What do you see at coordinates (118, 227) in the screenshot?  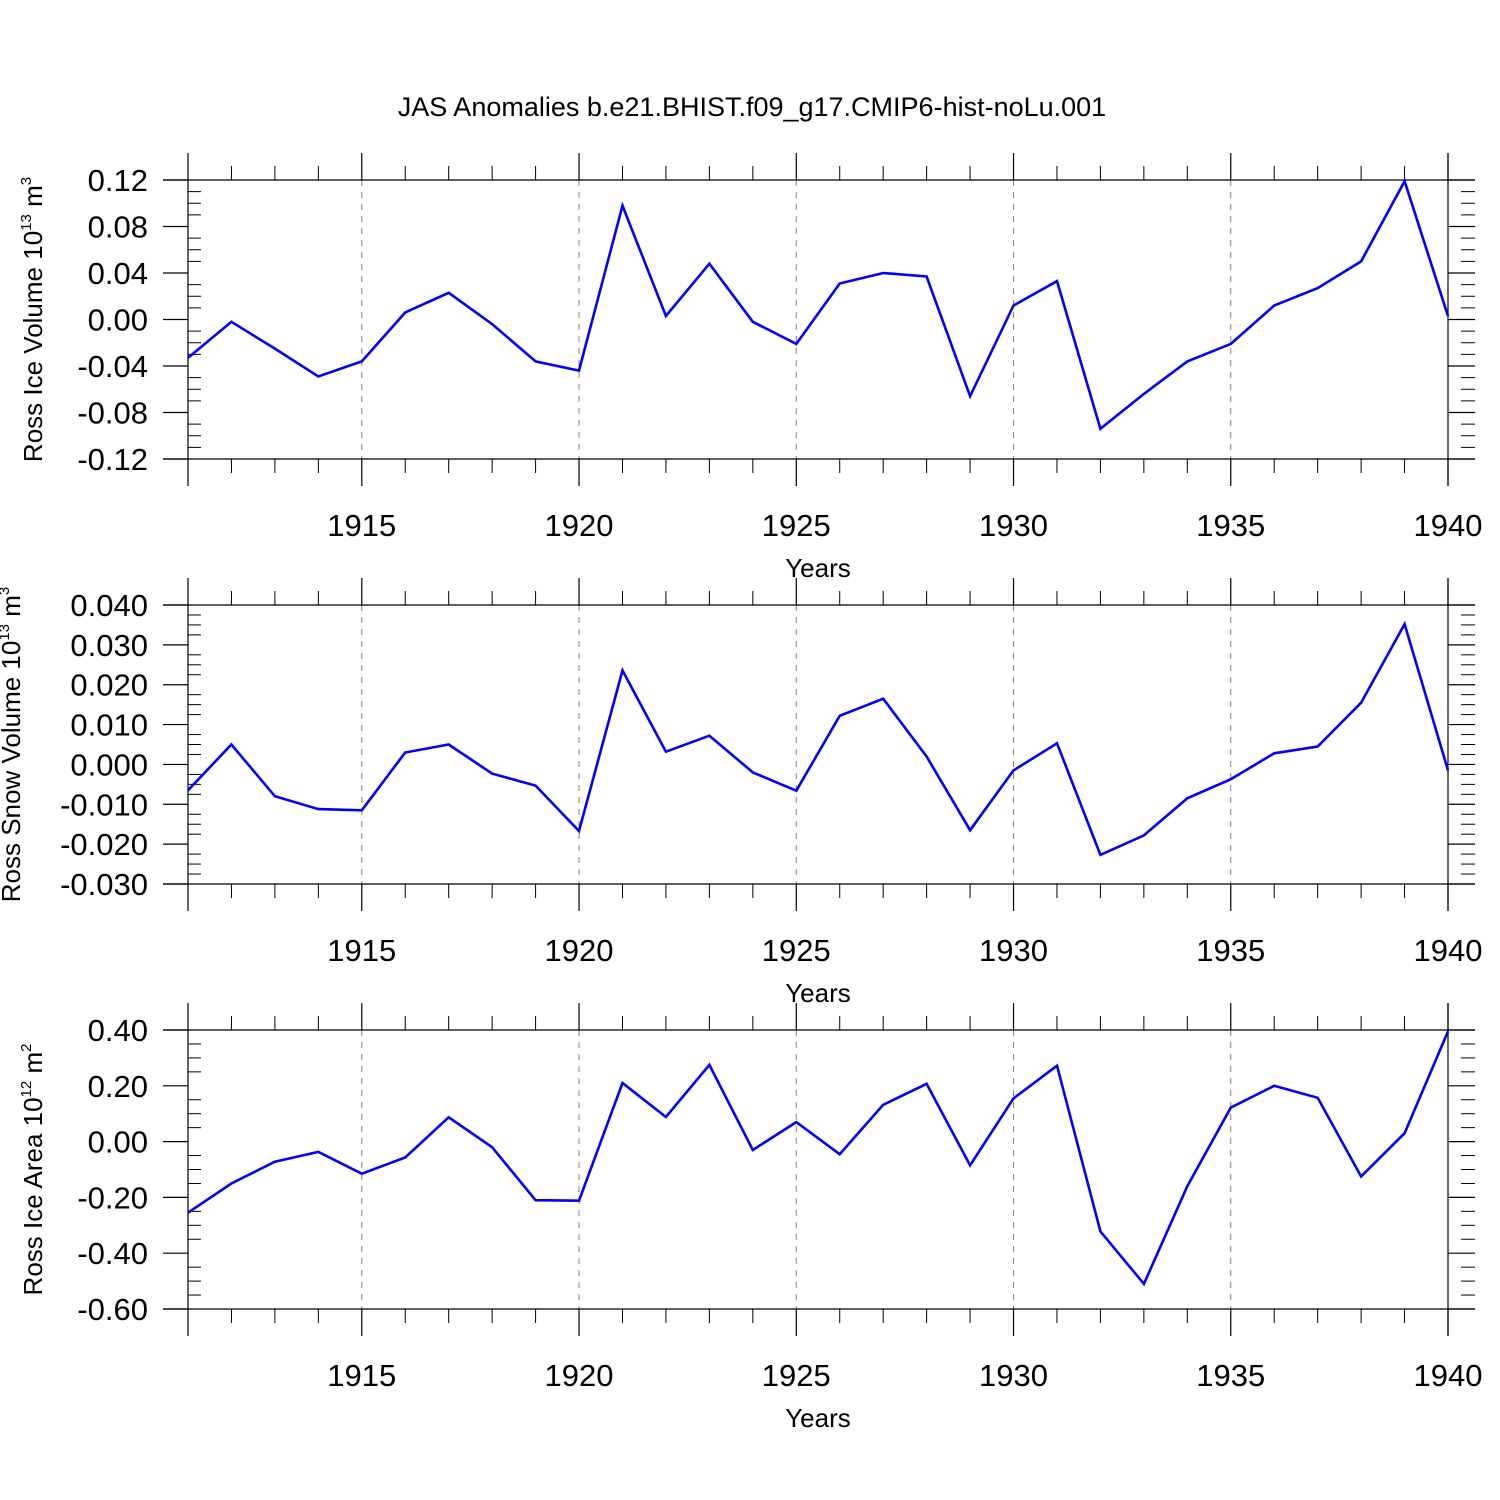 I see `y-tick-label: 0.08` at bounding box center [118, 227].